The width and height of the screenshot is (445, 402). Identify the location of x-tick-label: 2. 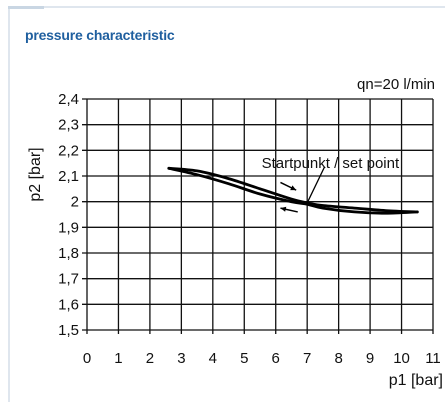
(150, 358).